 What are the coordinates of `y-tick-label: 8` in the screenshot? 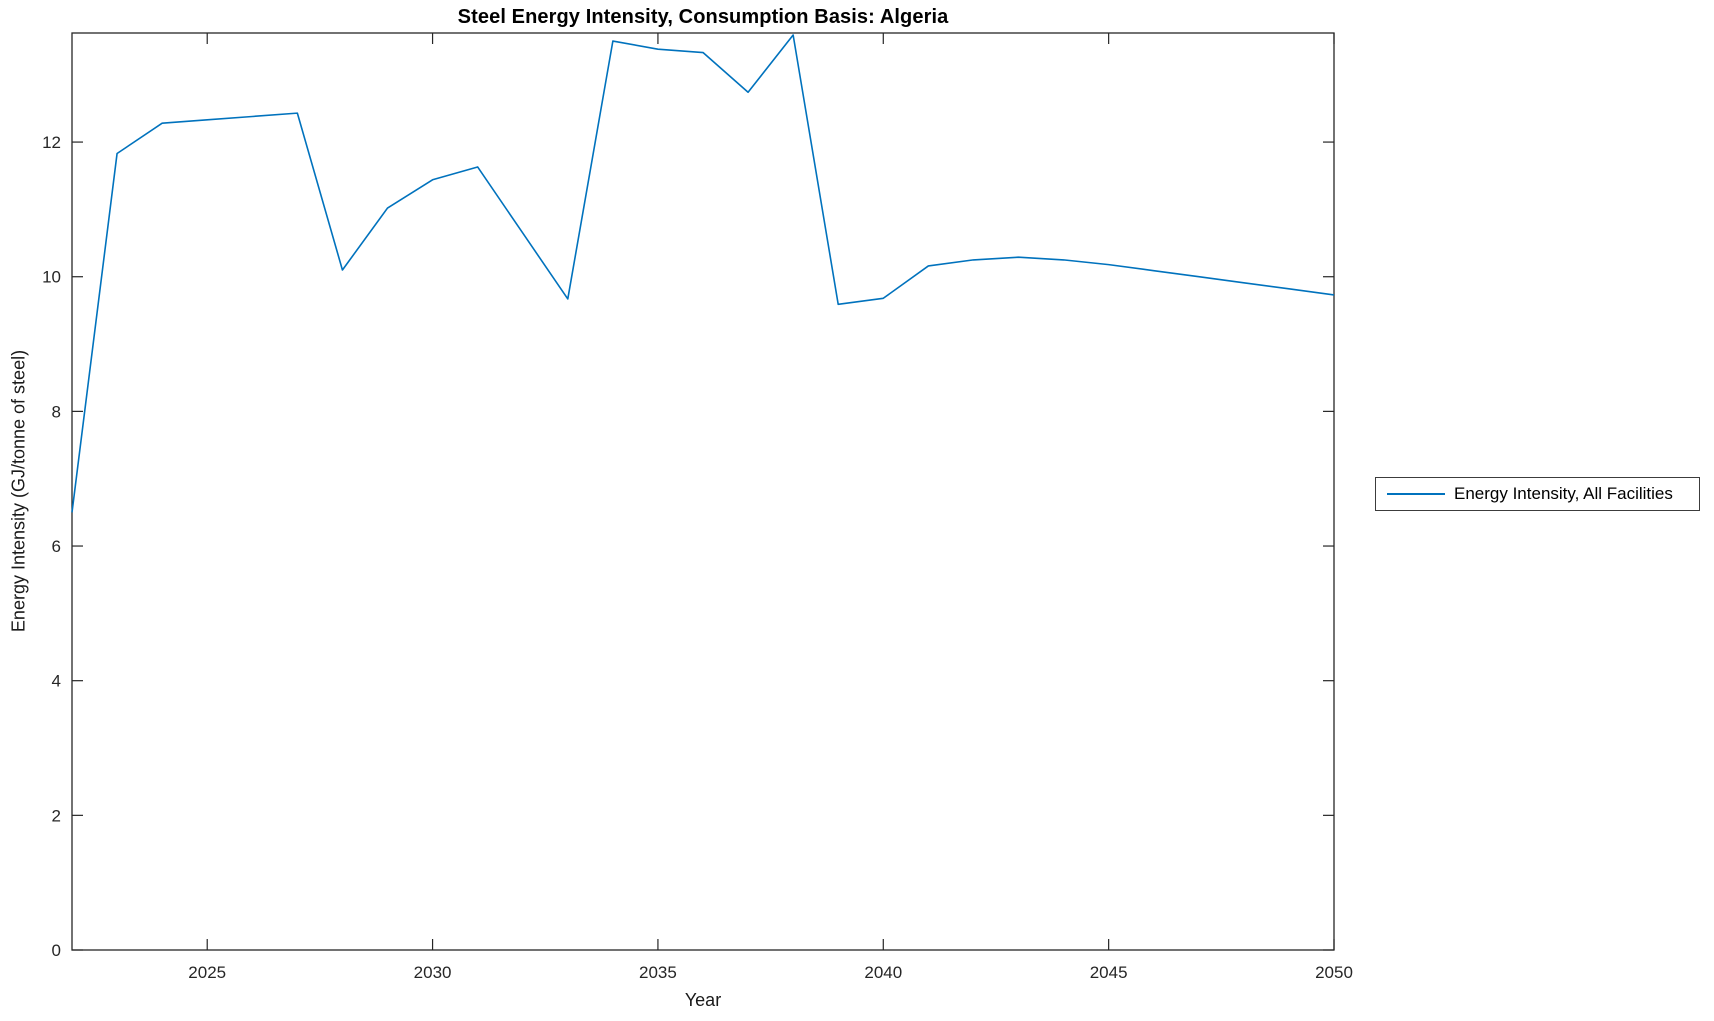 It's located at (56, 411).